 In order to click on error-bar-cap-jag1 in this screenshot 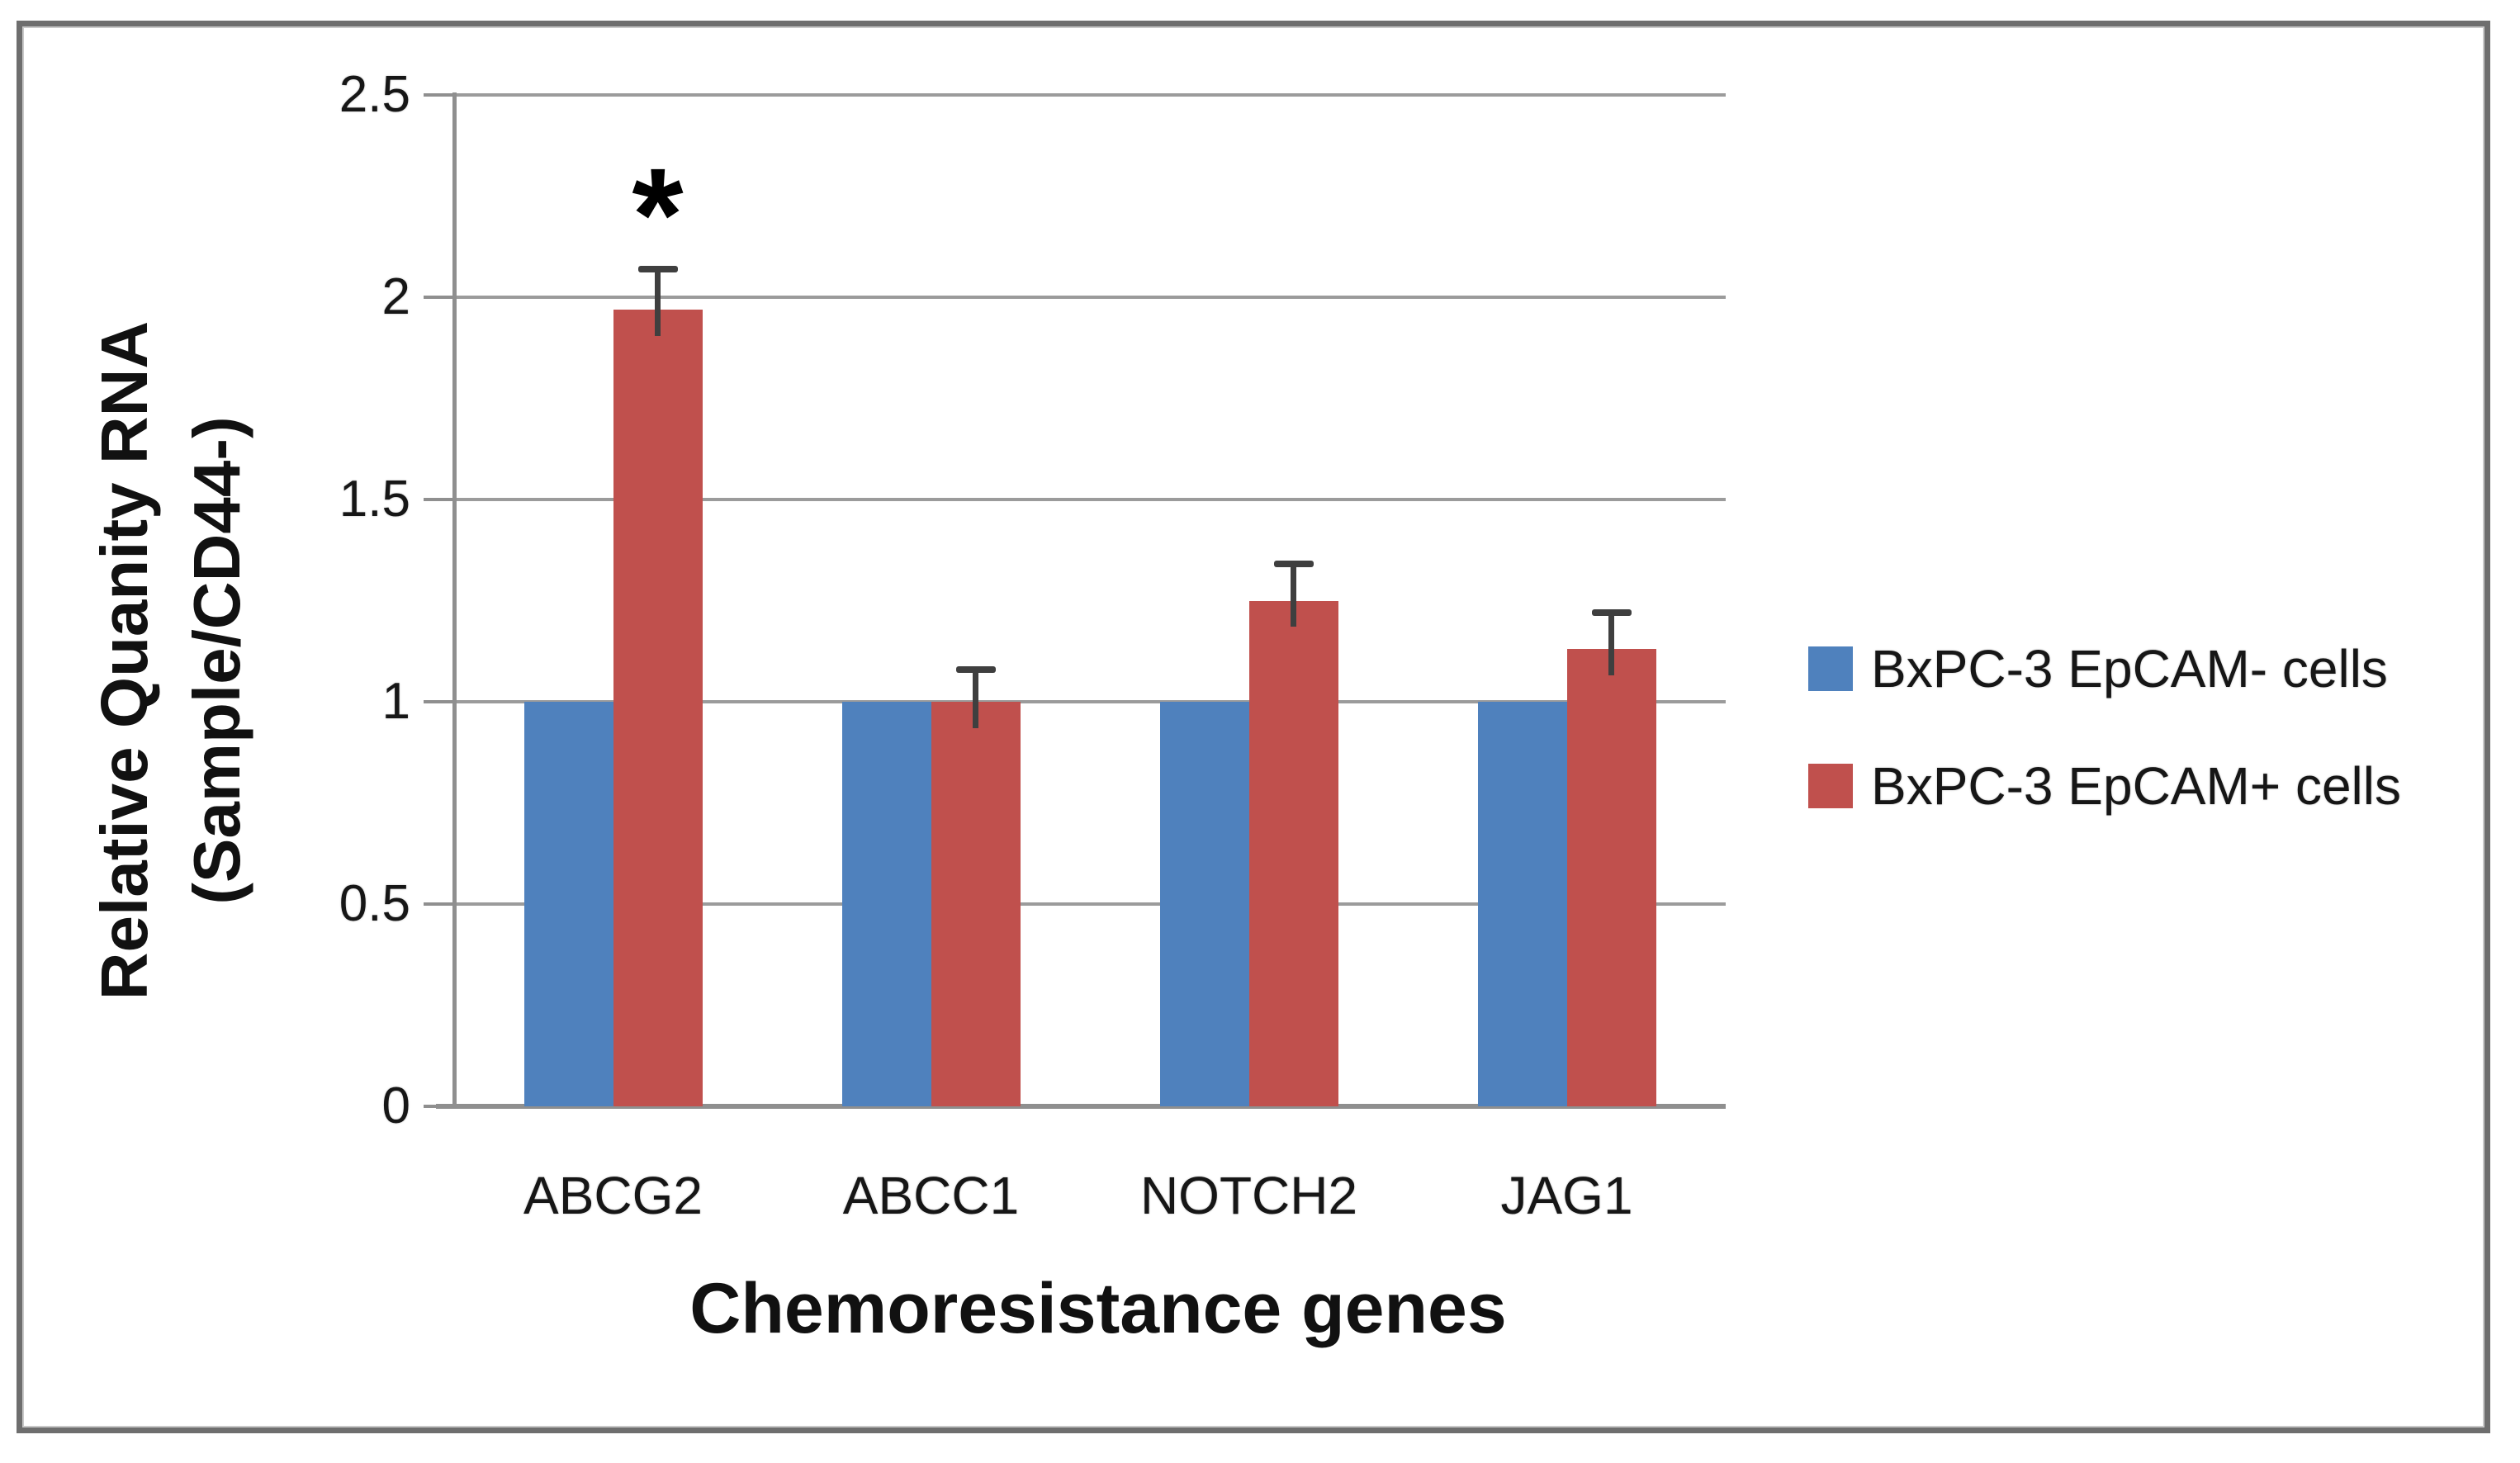, I will do `click(1611, 613)`.